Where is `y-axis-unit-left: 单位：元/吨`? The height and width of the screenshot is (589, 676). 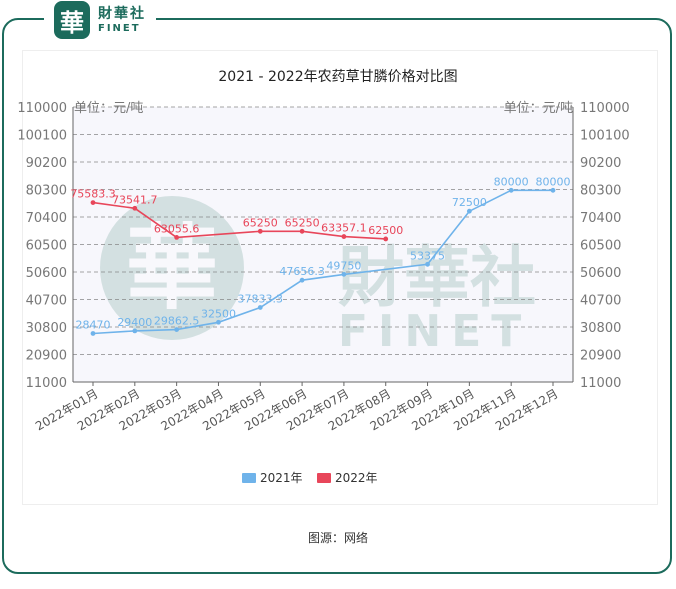 y-axis-unit-left: 单位：元/吨 is located at coordinates (108, 108).